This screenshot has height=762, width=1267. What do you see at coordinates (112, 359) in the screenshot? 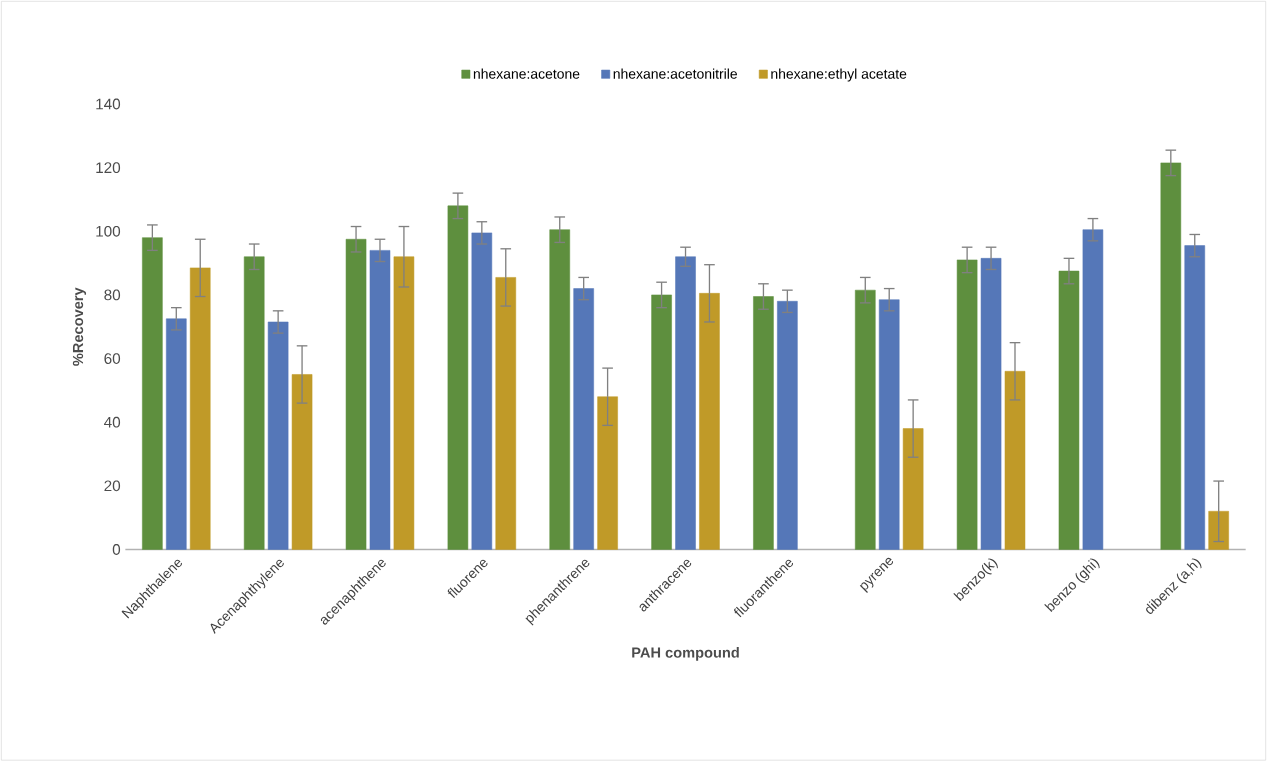
I see `y-tick-label: 60` at bounding box center [112, 359].